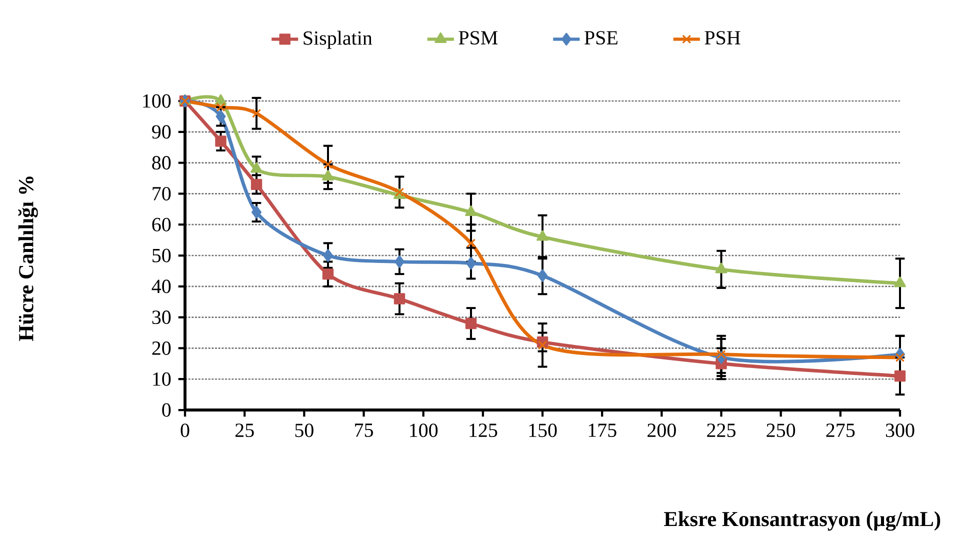  What do you see at coordinates (722, 38) in the screenshot?
I see `legend-label: PSH` at bounding box center [722, 38].